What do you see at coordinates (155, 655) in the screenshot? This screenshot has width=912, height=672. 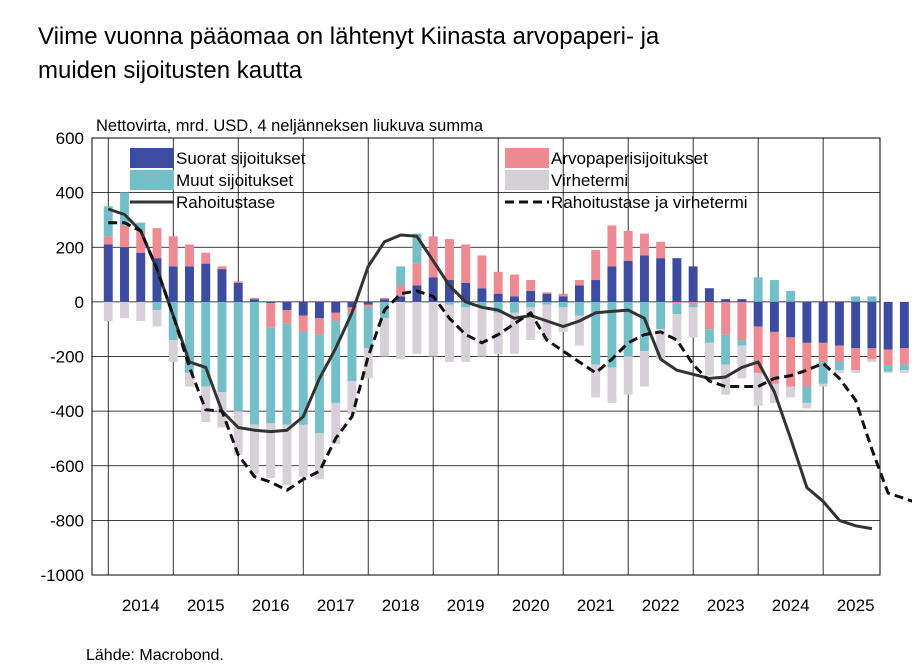 I see `source-note: Lähde: Macrobond.` at bounding box center [155, 655].